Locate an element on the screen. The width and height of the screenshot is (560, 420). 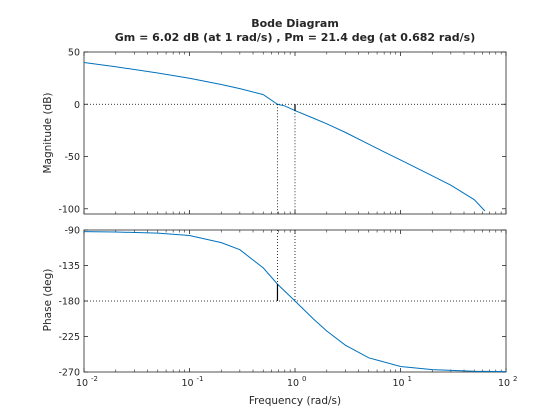
magnitude-ylabel: Magnitude (dB) is located at coordinates (48, 132).